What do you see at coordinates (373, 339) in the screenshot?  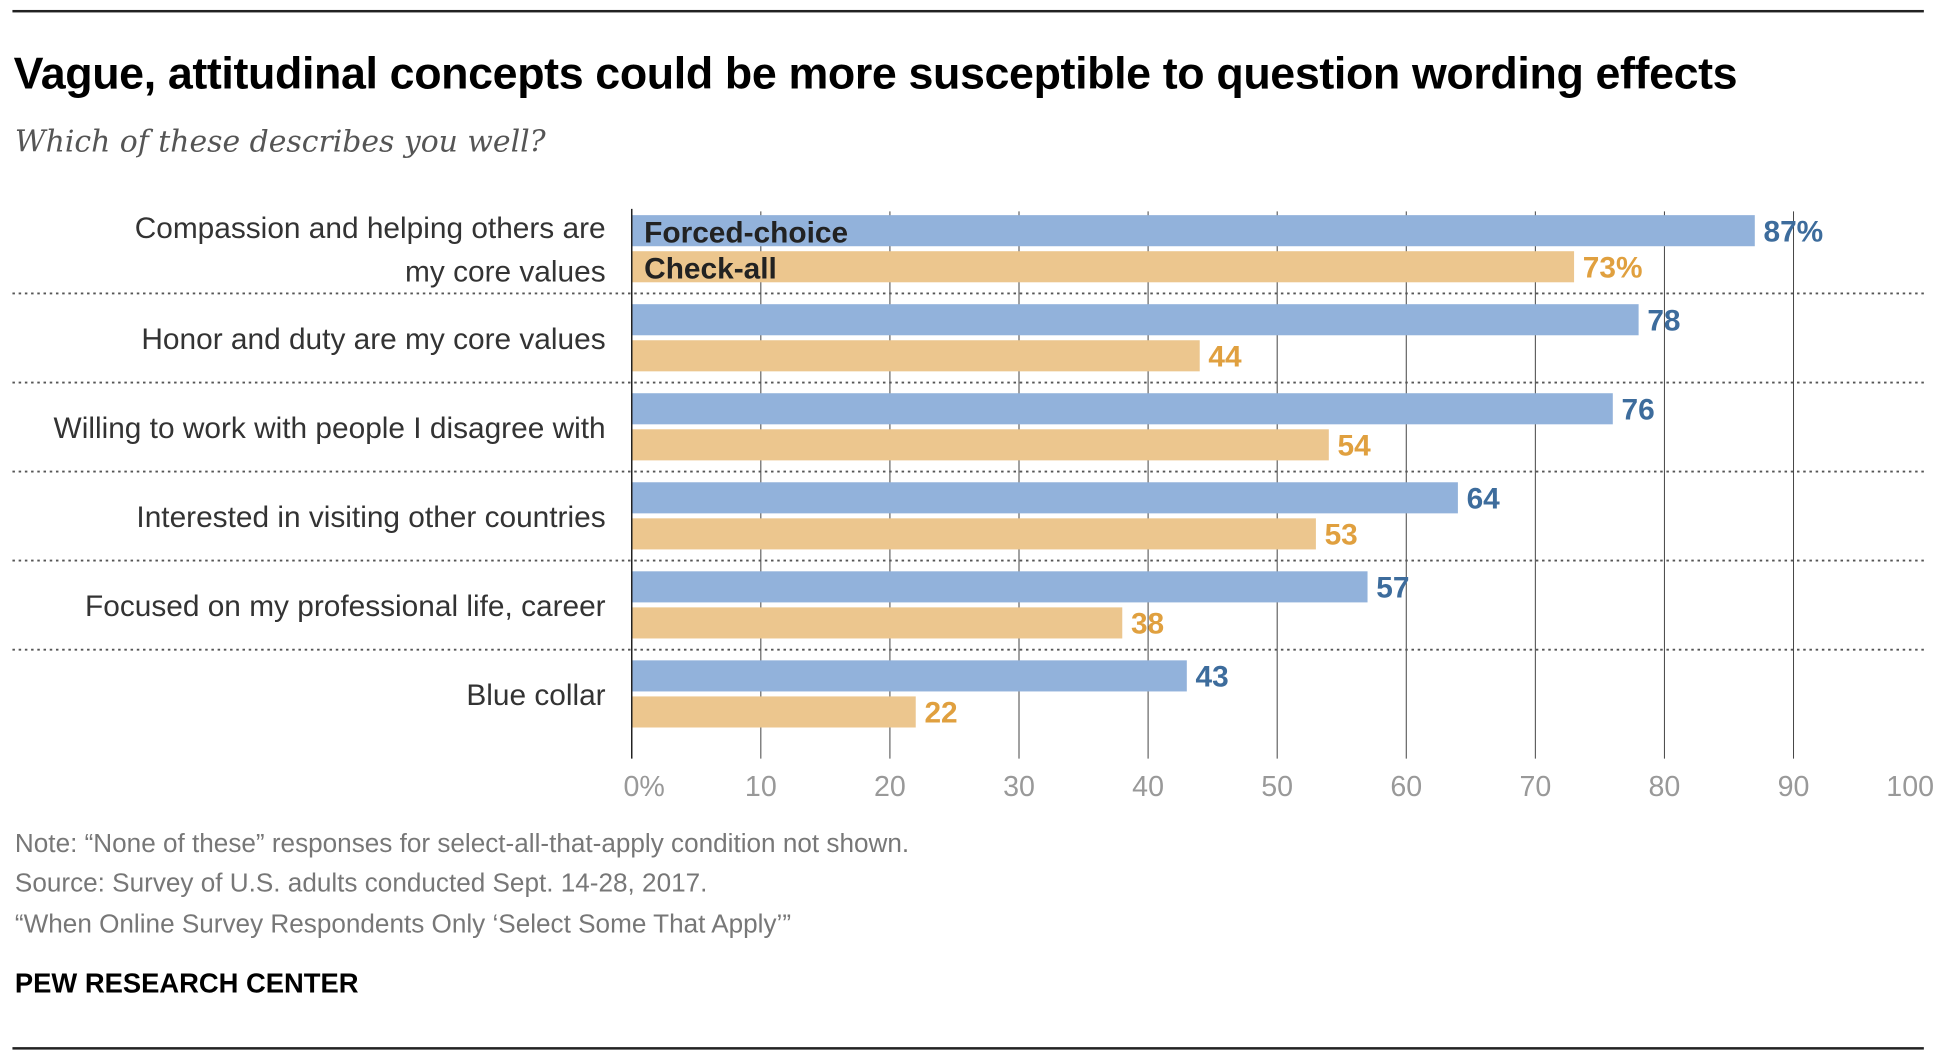 I see `category-label: Honor and duty are my core values` at bounding box center [373, 339].